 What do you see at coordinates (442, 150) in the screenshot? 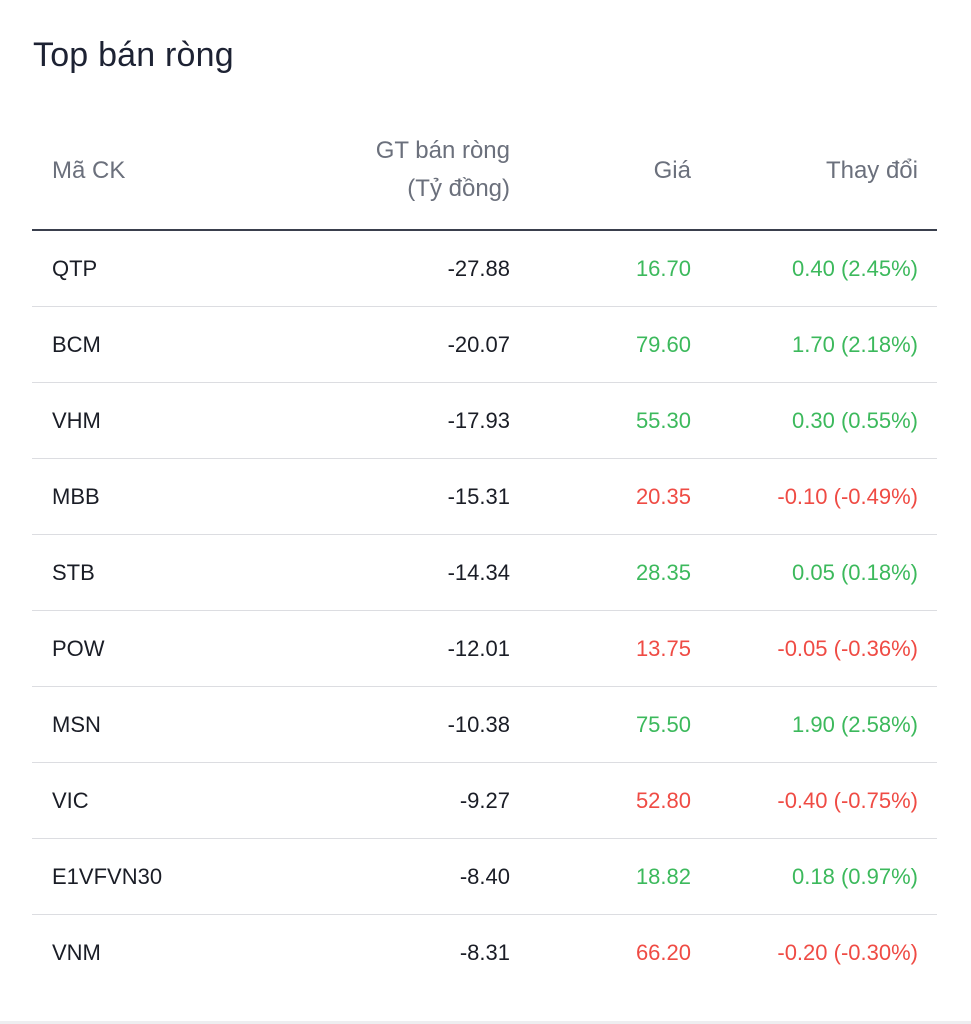
I see `column-header-net-sell-value-line1: GT bán ròng` at bounding box center [442, 150].